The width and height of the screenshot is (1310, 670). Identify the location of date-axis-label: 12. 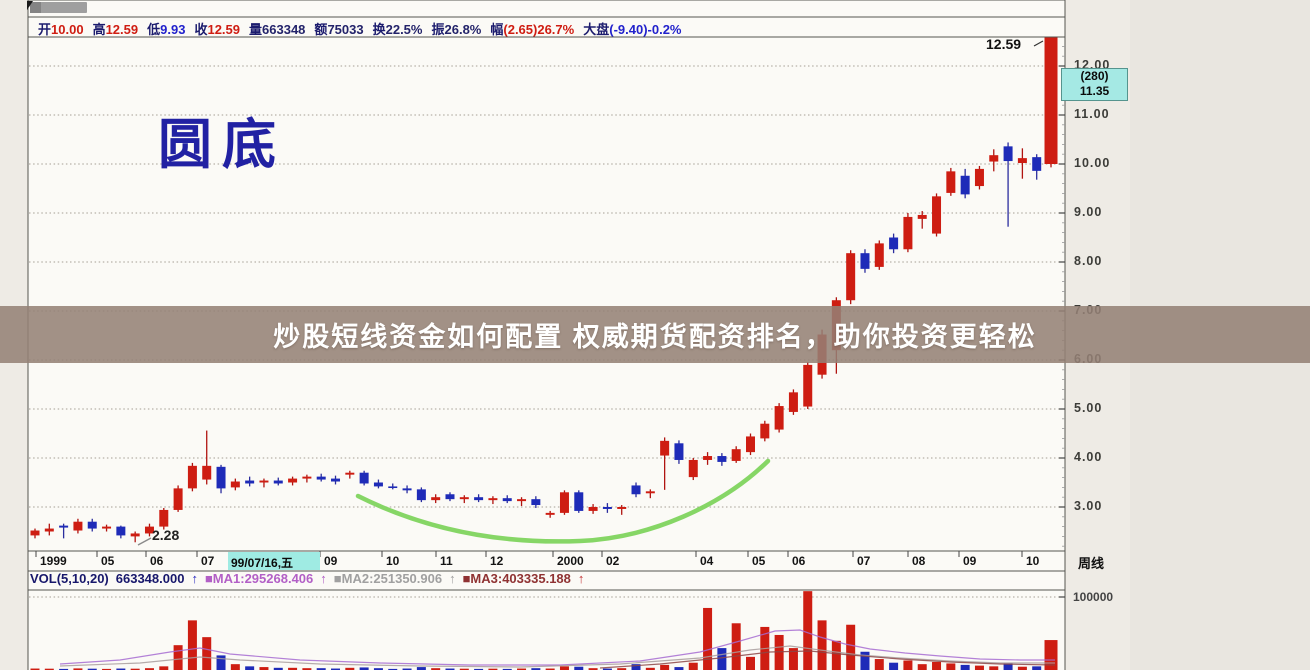
(497, 561).